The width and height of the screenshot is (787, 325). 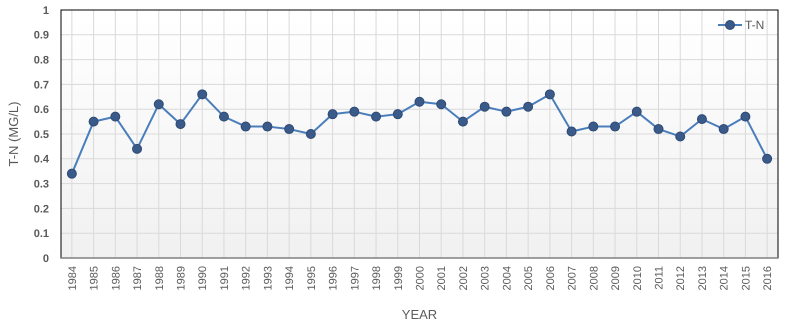 What do you see at coordinates (550, 278) in the screenshot?
I see `x-tick-label: 2006` at bounding box center [550, 278].